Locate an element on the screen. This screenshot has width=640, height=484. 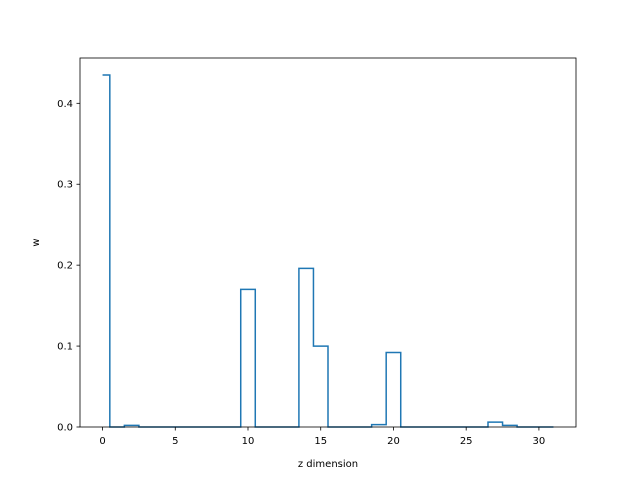
x-tick-label: 15 is located at coordinates (320, 441).